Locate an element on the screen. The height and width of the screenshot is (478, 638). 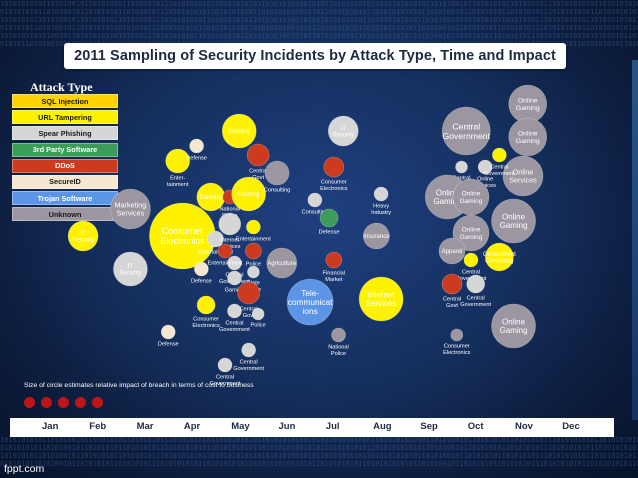
month-tick-label: May is located at coordinates (240, 426).